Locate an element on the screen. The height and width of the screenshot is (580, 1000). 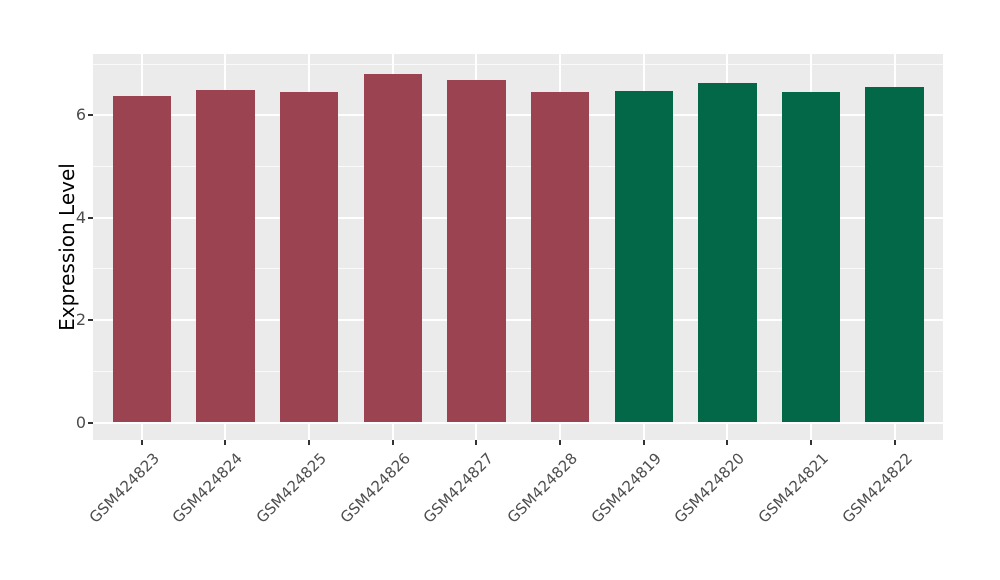
bar-GSM424819 is located at coordinates (643, 256).